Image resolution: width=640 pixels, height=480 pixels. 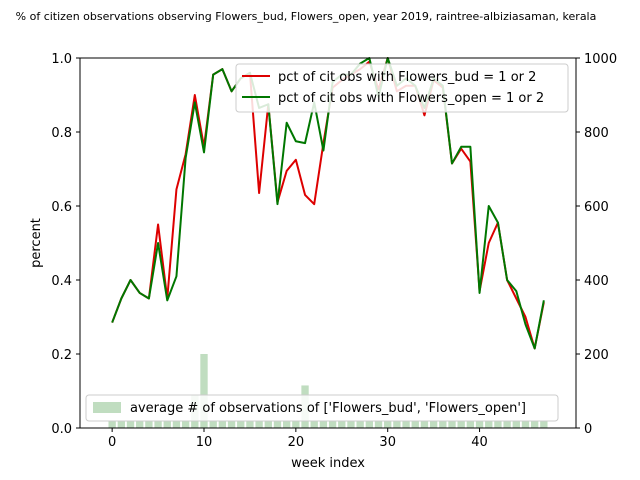 What do you see at coordinates (596, 355) in the screenshot?
I see `y2-tick-label: 200` at bounding box center [596, 355].